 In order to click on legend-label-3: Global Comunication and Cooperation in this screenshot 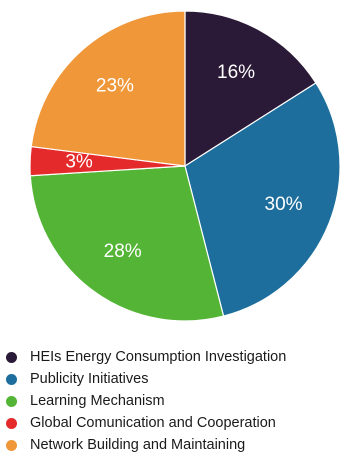, I will do `click(153, 423)`.